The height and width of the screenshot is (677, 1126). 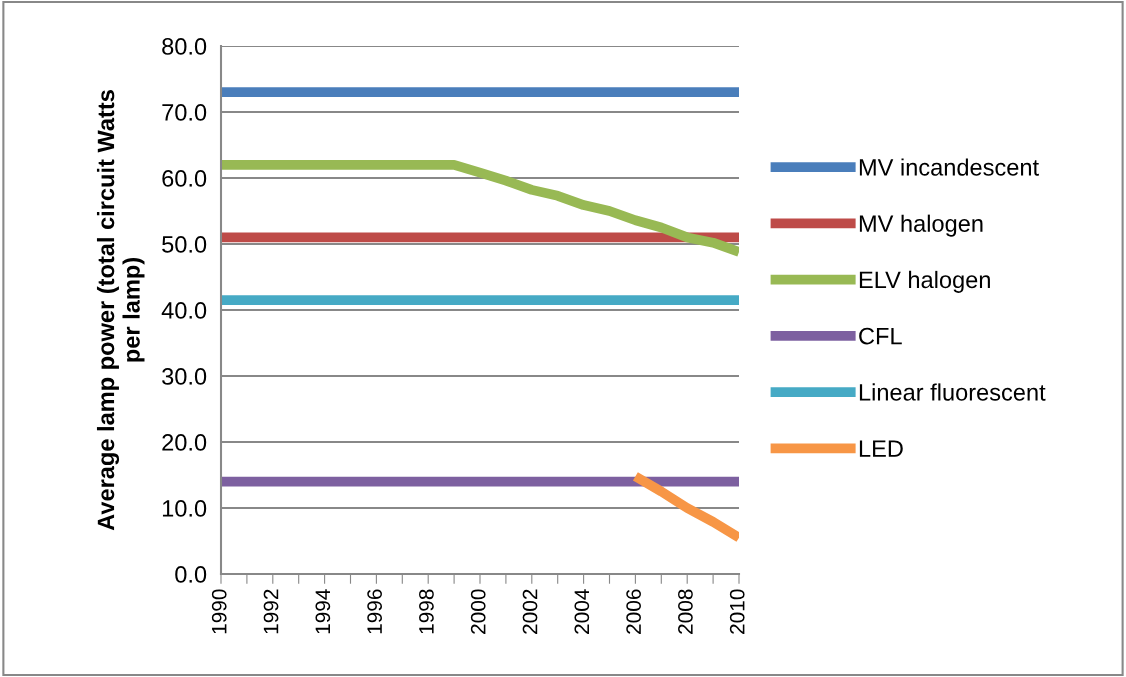 What do you see at coordinates (478, 611) in the screenshot?
I see `x-tick-label: 2000` at bounding box center [478, 611].